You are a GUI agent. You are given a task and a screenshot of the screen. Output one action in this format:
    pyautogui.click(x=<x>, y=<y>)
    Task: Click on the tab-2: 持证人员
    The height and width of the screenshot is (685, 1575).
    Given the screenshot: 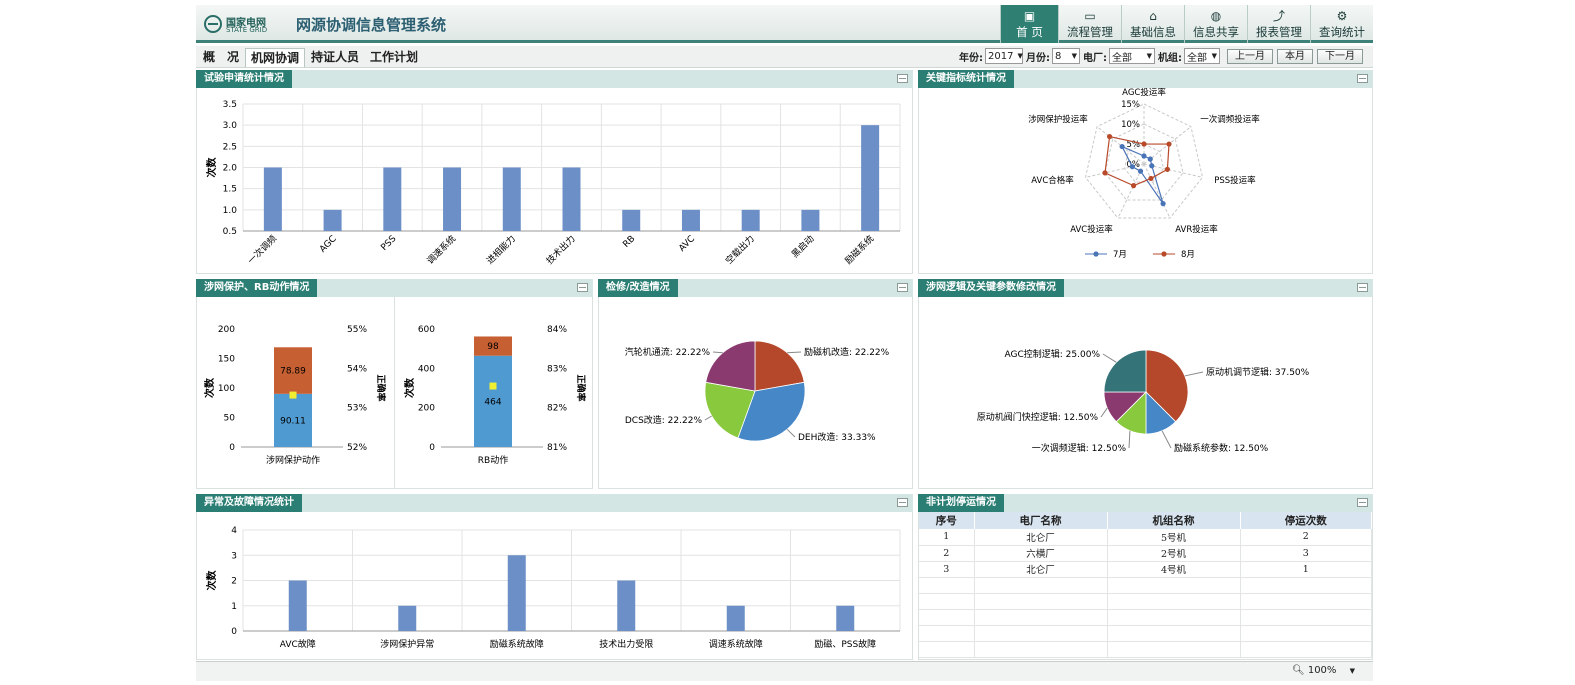 What is the action you would take?
    pyautogui.click(x=335, y=57)
    